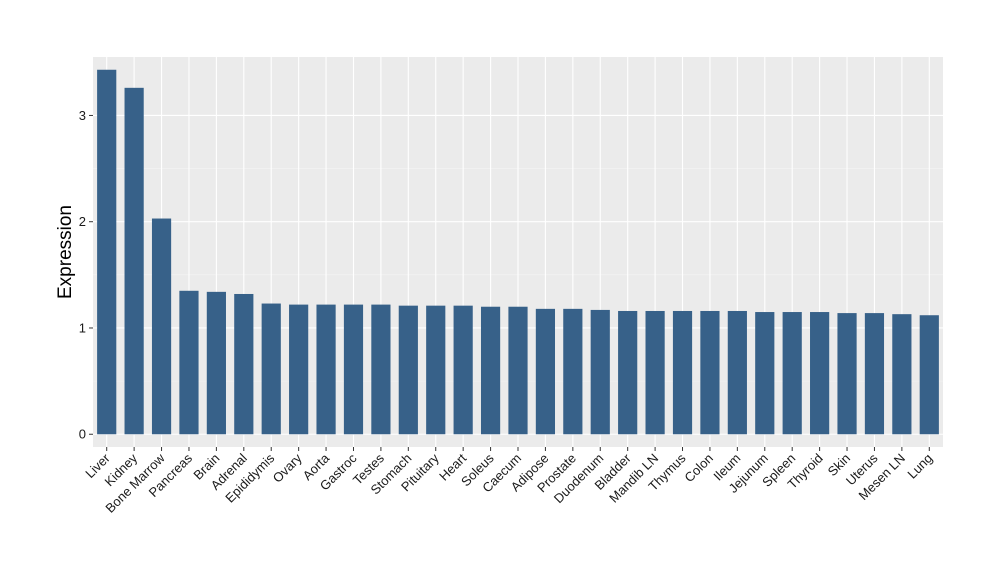  What do you see at coordinates (353, 369) in the screenshot?
I see `bar-gastroc` at bounding box center [353, 369].